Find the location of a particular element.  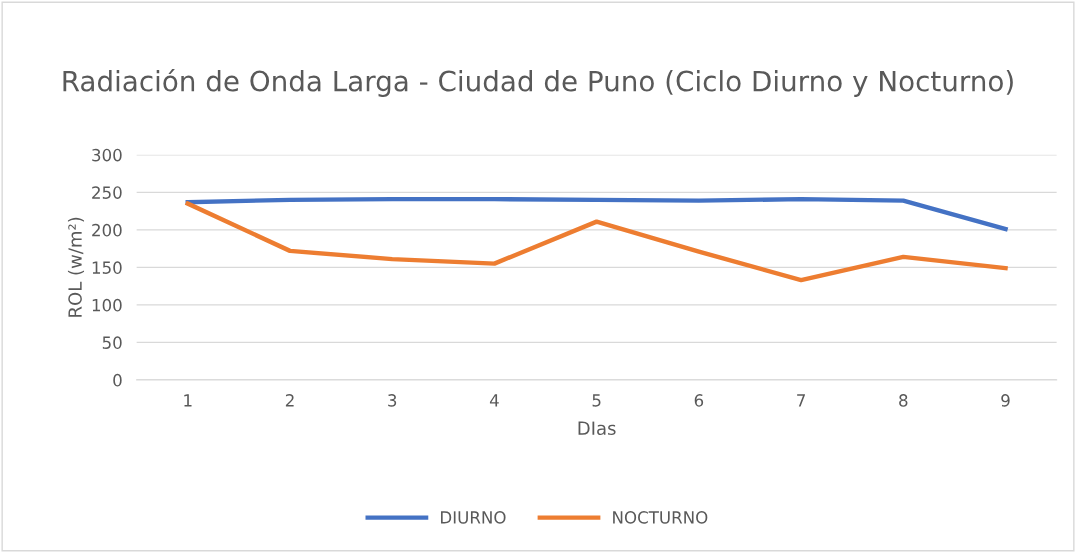

y-tick-label: 300 is located at coordinates (107, 155).